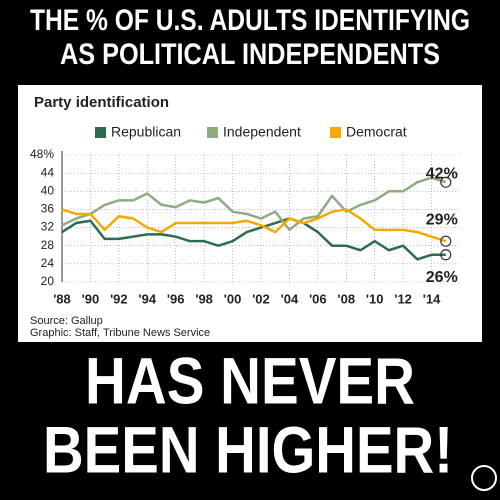 This screenshot has width=500, height=500. I want to click on y-tick-label: 48%, so click(42, 154).